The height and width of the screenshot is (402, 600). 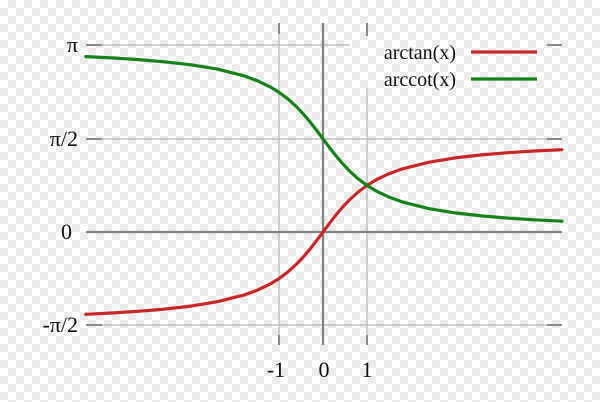 What do you see at coordinates (60, 324) in the screenshot?
I see `y-tick-label-neg-pi-half: -π/2` at bounding box center [60, 324].